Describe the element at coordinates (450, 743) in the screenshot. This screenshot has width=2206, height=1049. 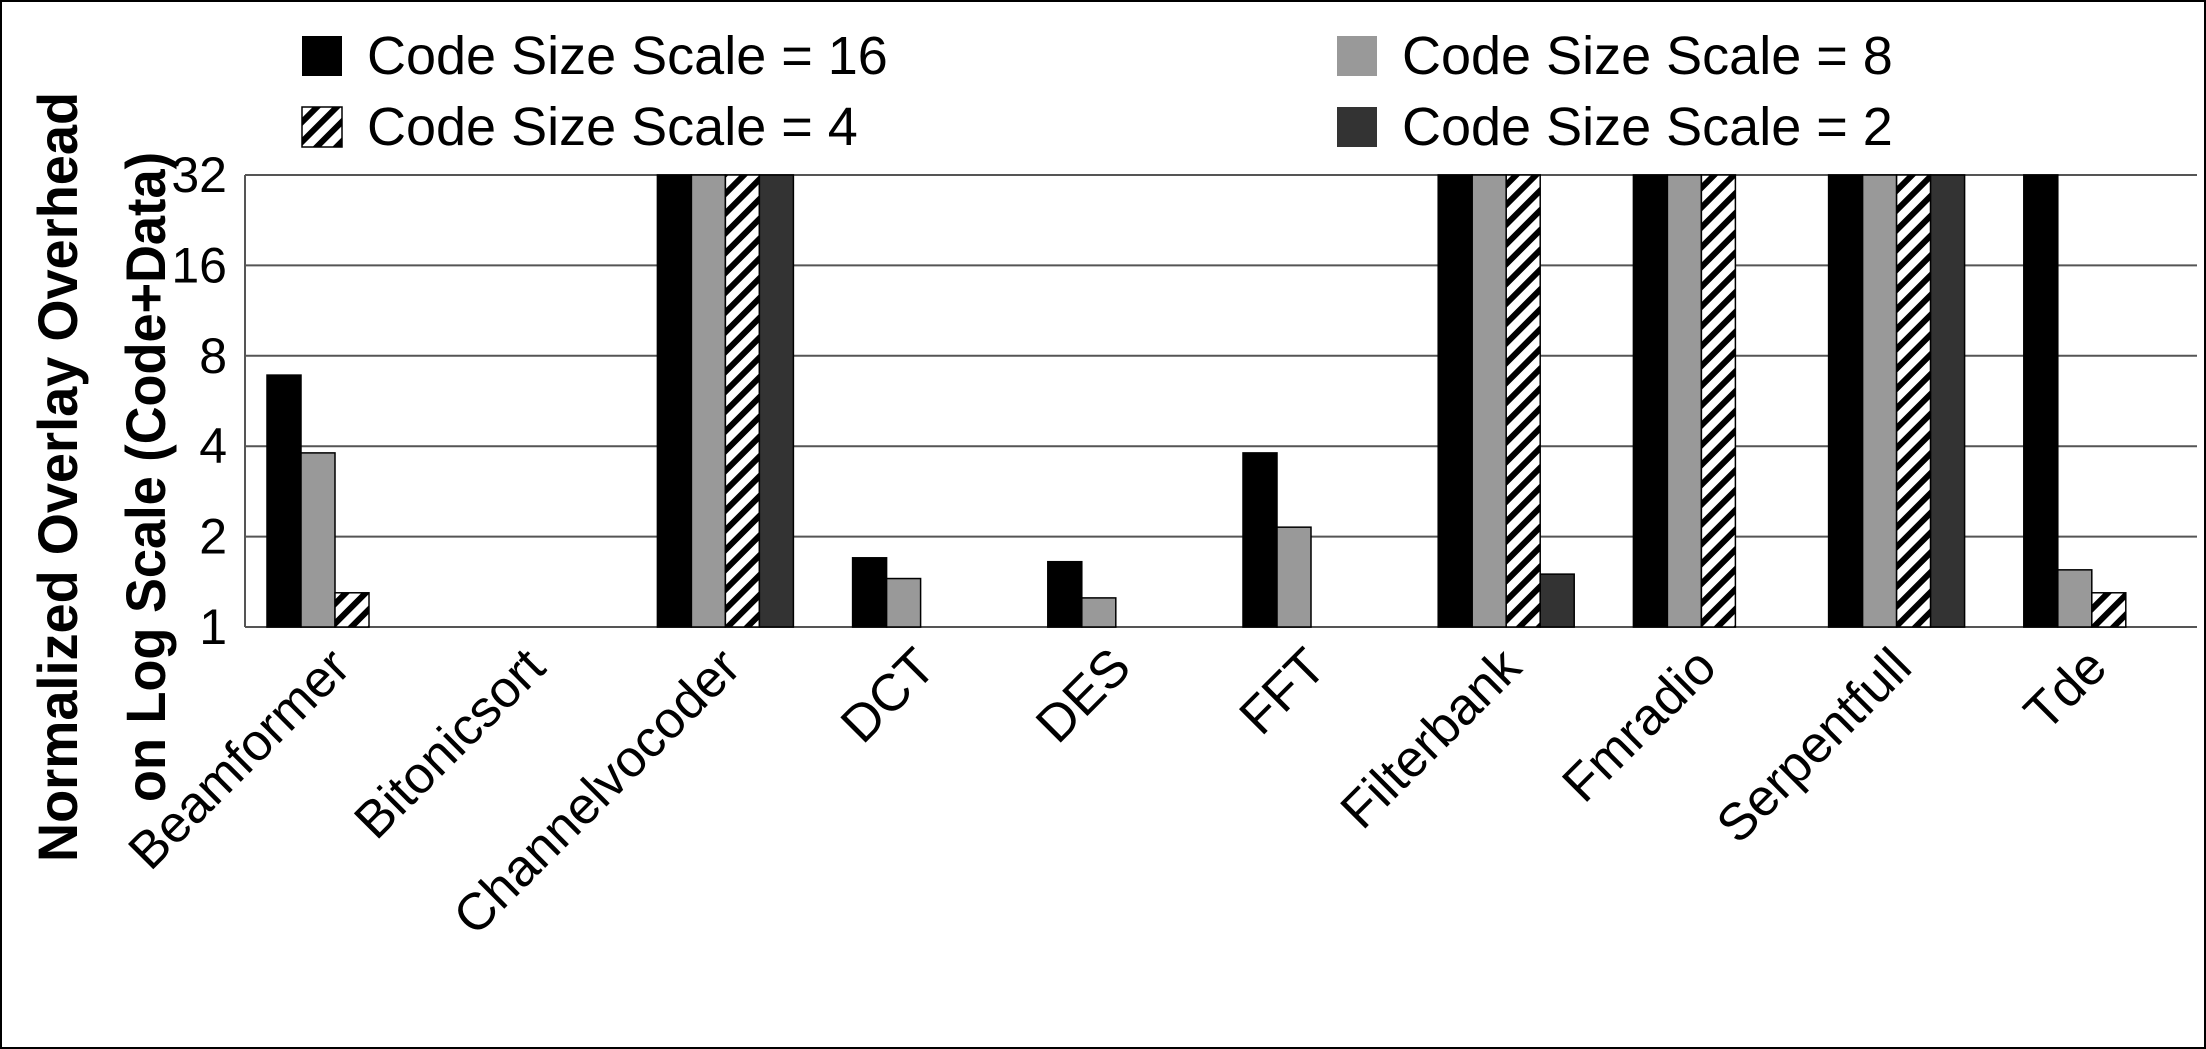
I see `x-tick-label: Bitonicsort` at that location.